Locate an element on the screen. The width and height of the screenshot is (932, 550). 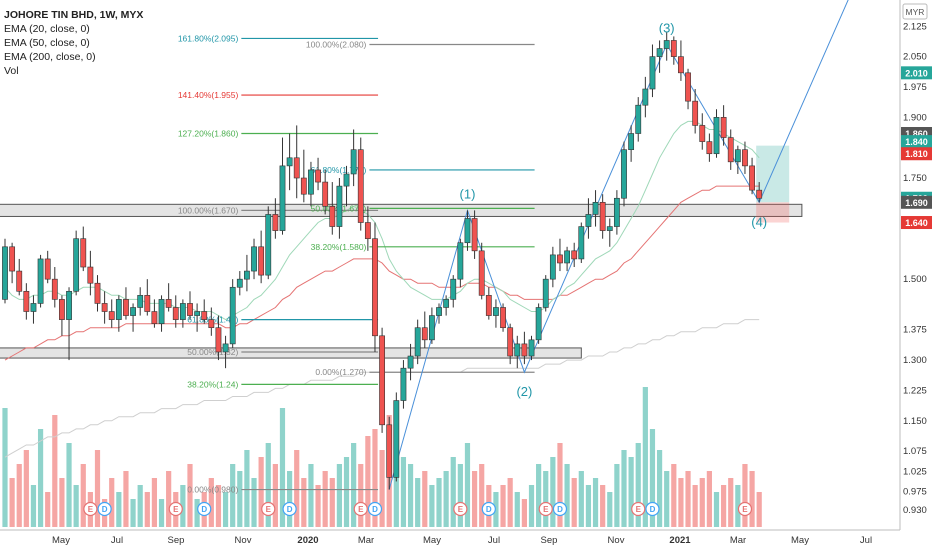
time-tick-label: Jul is located at coordinates (866, 540).